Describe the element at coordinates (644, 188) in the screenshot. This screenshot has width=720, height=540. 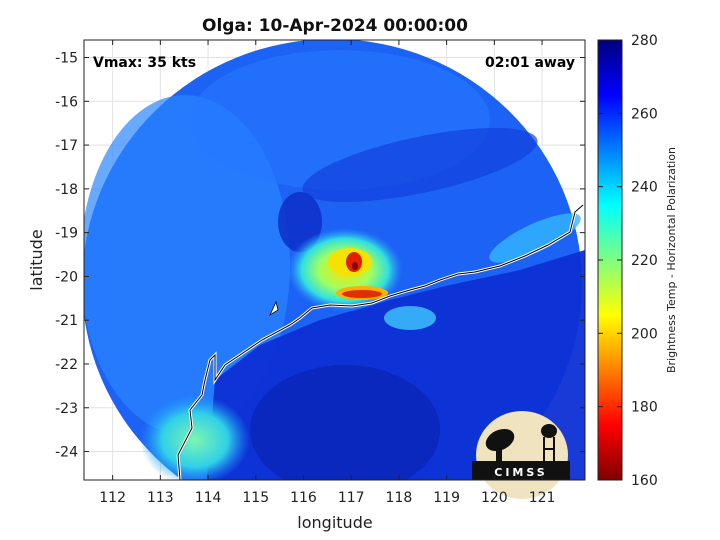
I see `colorbar-tick-label: 240` at that location.